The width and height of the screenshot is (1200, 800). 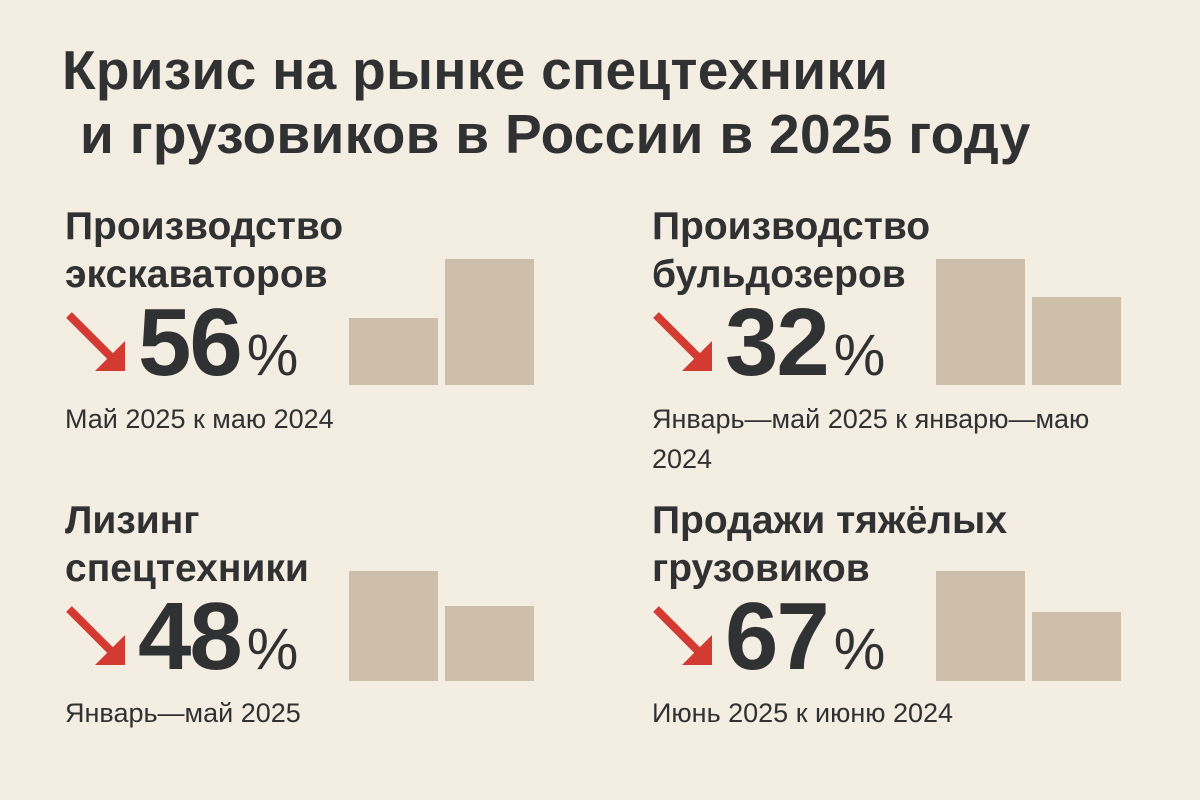 I want to click on panel-subtitle: Май 2025 к маю 2024, so click(x=199, y=419).